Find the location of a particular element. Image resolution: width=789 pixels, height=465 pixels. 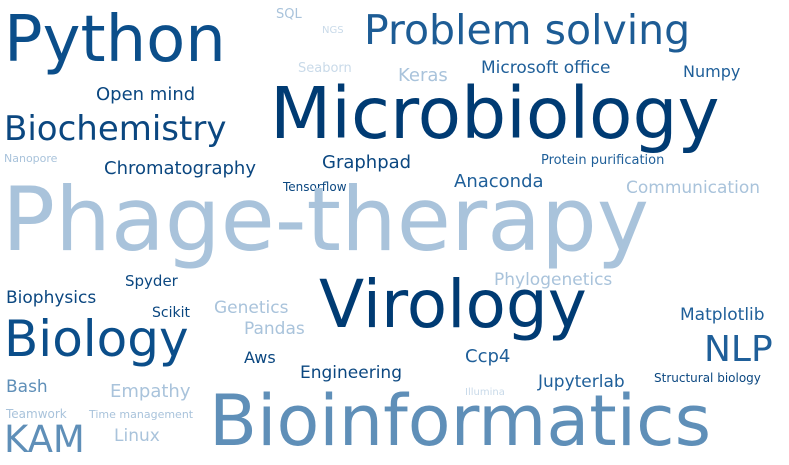

word-ngs: NGS is located at coordinates (333, 30).